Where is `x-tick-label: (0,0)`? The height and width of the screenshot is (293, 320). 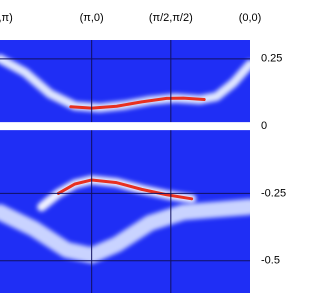 x-tick-label: (0,0) is located at coordinates (250, 18).